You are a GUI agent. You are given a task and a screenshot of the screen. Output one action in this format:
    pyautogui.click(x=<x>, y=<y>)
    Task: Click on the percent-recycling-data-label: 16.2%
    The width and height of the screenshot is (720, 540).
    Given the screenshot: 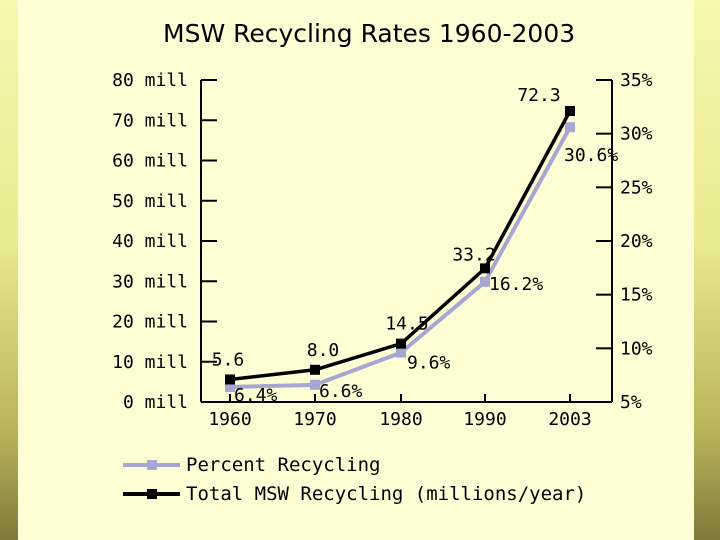 What is the action you would take?
    pyautogui.click(x=516, y=284)
    